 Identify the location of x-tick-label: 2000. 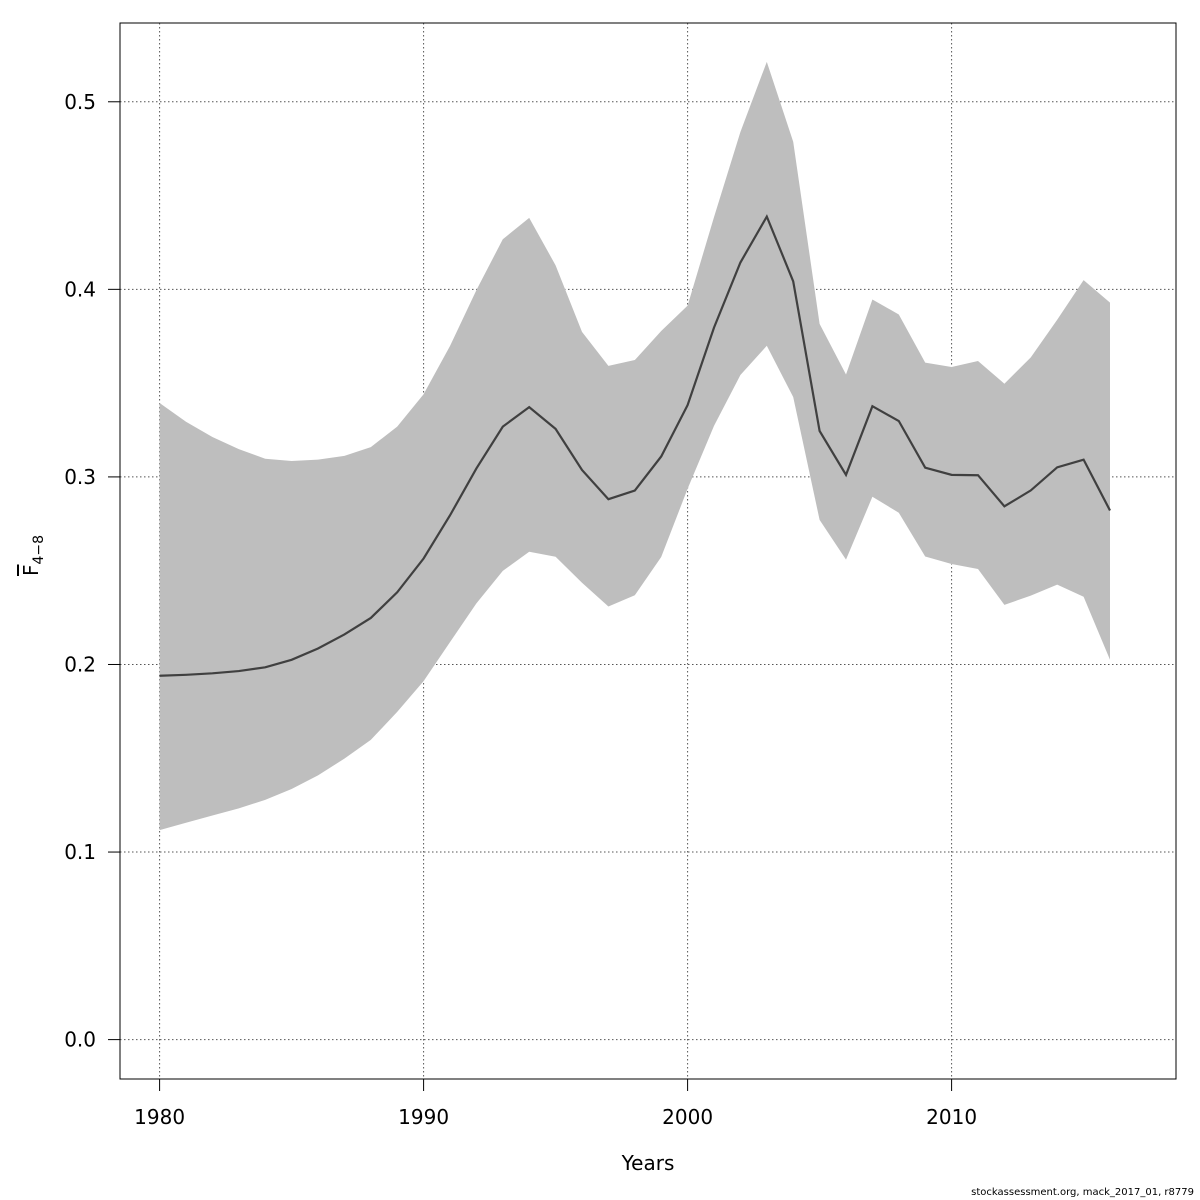
(687, 1117).